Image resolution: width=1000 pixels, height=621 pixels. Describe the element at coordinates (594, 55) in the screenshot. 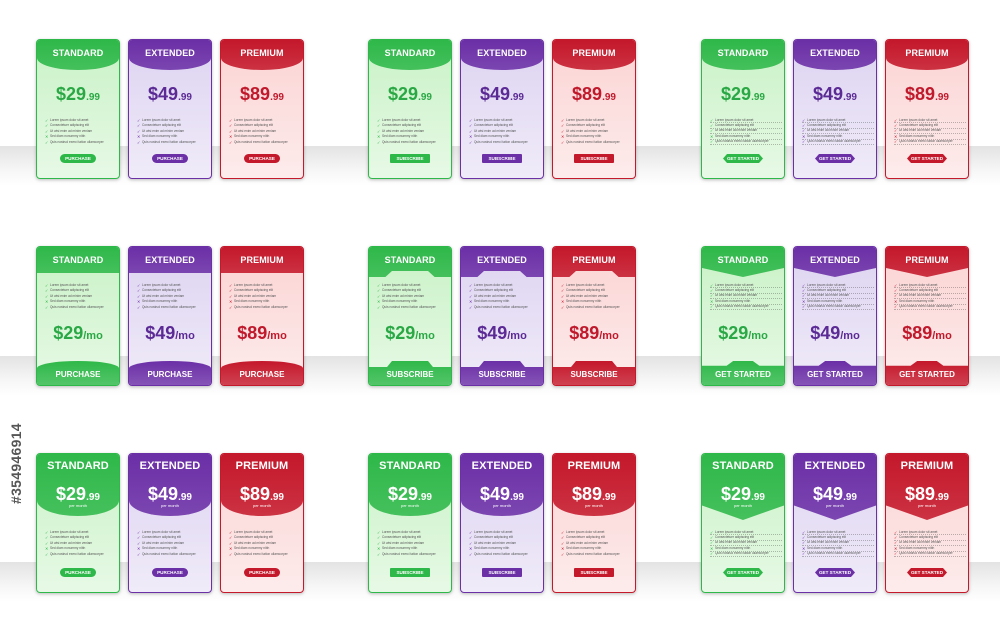

I see `card-header: PREMIUM` at that location.